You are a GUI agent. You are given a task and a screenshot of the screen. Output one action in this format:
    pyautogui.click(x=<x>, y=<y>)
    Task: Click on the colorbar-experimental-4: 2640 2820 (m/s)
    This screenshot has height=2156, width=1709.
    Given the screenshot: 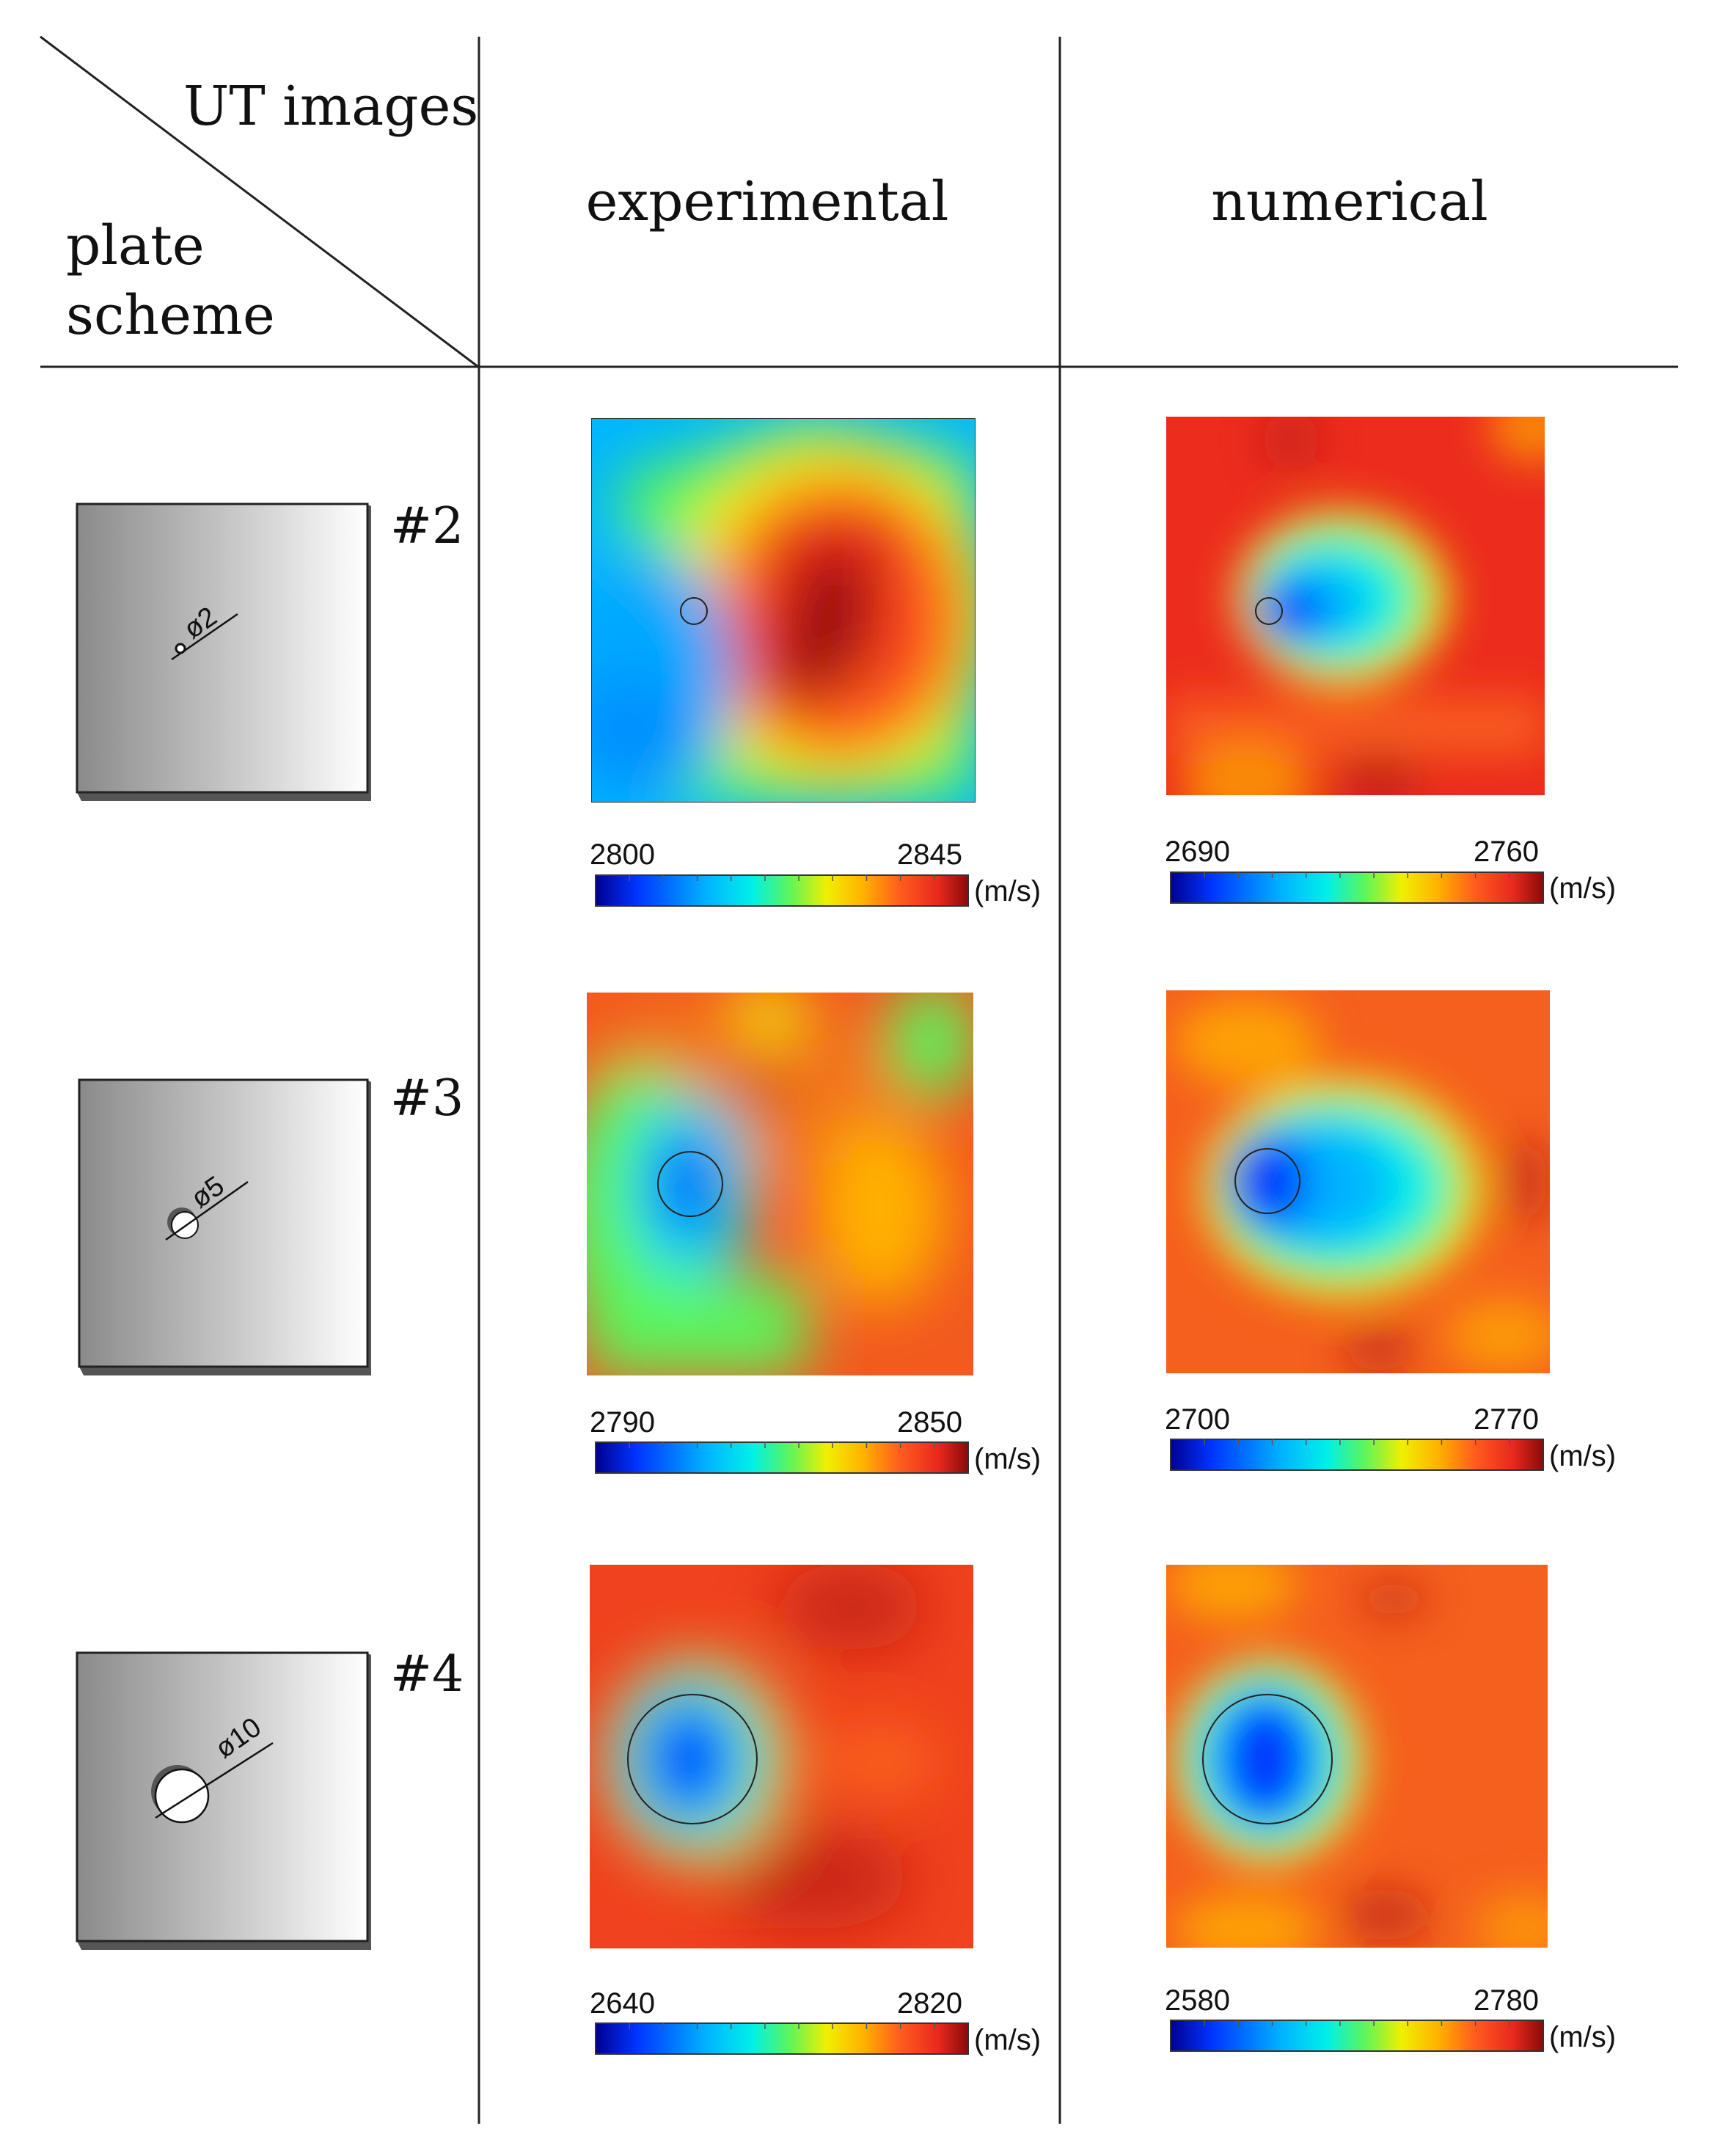 What is the action you would take?
    pyautogui.click(x=815, y=2022)
    